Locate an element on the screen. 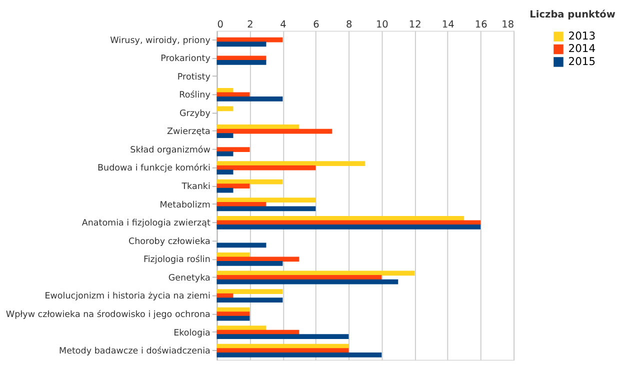  y-tick-label: Protisty is located at coordinates (193, 77).